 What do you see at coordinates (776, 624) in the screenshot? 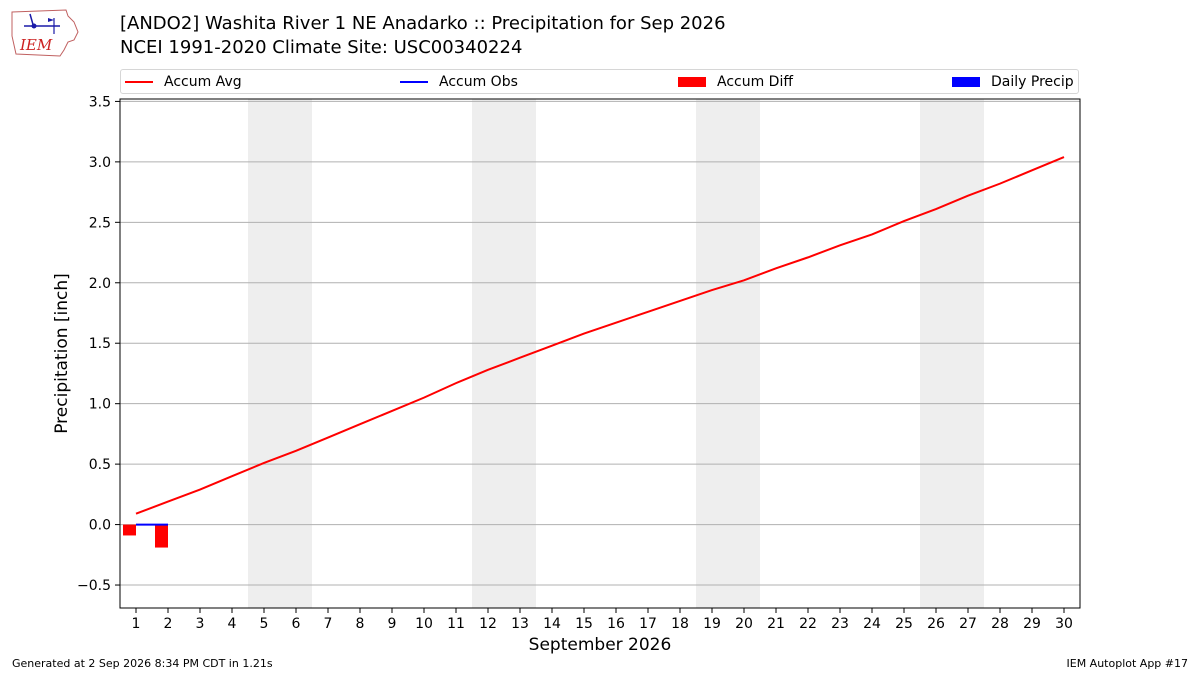
I see `x-tick-label: 21` at bounding box center [776, 624].